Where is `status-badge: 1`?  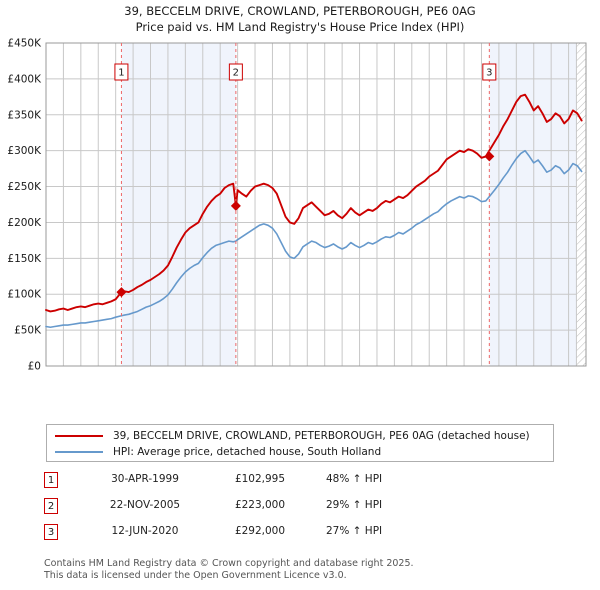 status-badge: 1 is located at coordinates (51, 480).